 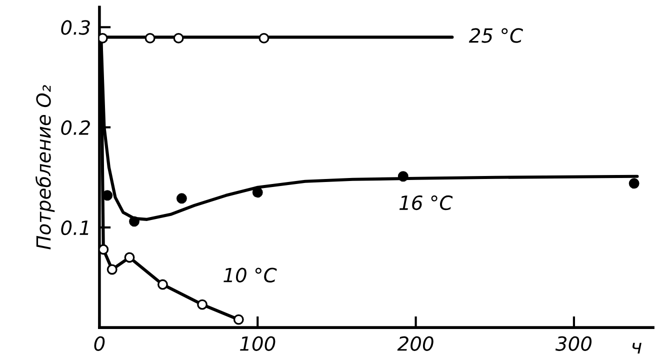 I want to click on y-tick-label: 0.1, so click(x=74, y=228).